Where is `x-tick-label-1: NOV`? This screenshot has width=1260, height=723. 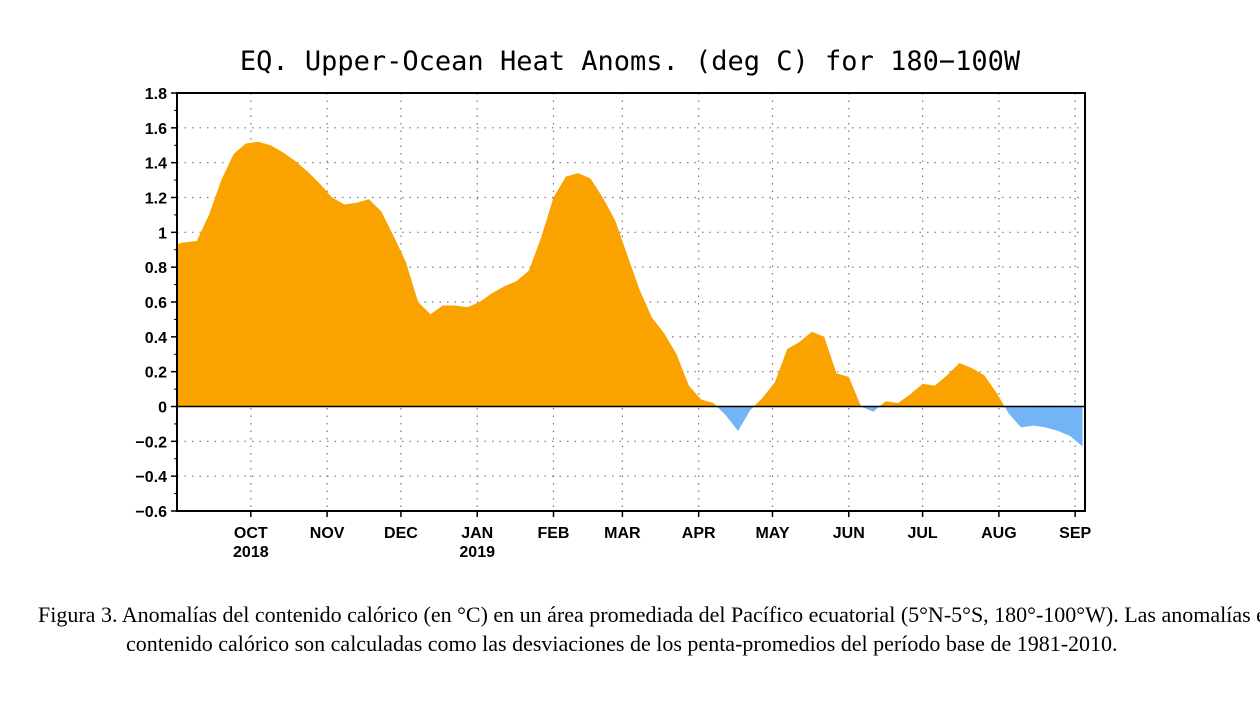
x-tick-label-1: NOV is located at coordinates (327, 533).